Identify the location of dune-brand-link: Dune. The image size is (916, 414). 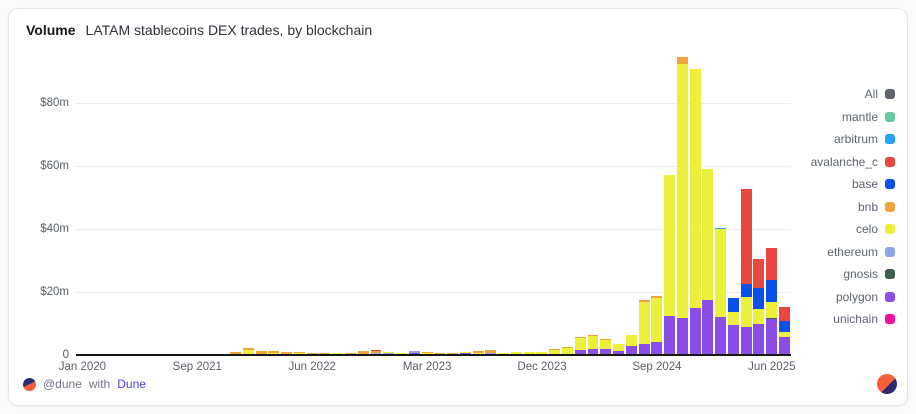
(131, 384).